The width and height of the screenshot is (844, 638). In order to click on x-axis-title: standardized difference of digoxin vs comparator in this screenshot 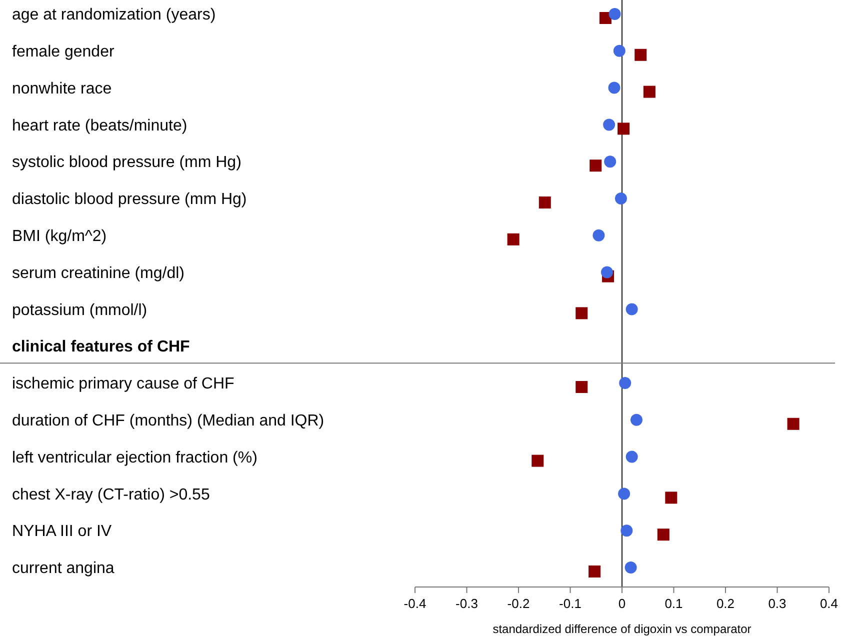, I will do `click(622, 629)`.